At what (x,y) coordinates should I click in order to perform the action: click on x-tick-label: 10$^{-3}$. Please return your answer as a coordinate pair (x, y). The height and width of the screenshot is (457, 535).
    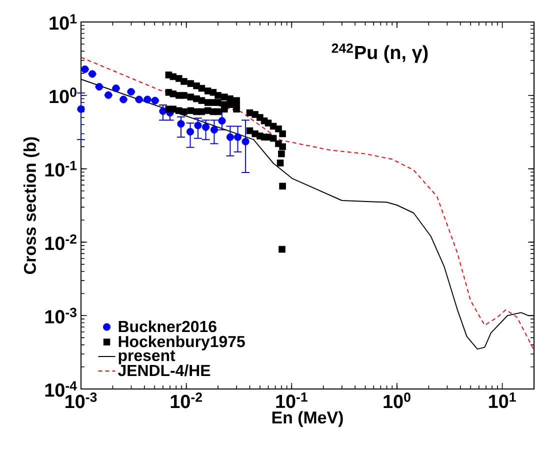
    Looking at the image, I should click on (81, 400).